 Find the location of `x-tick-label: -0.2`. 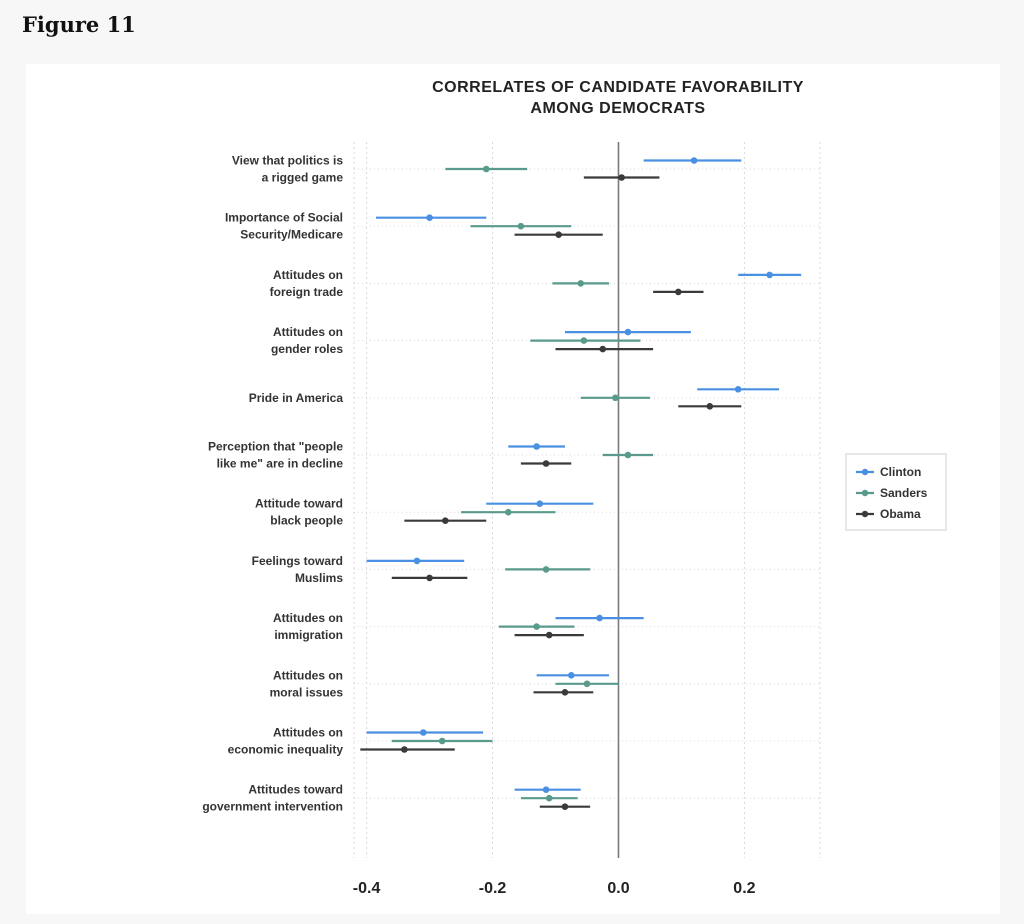

x-tick-label: -0.2 is located at coordinates (493, 888).